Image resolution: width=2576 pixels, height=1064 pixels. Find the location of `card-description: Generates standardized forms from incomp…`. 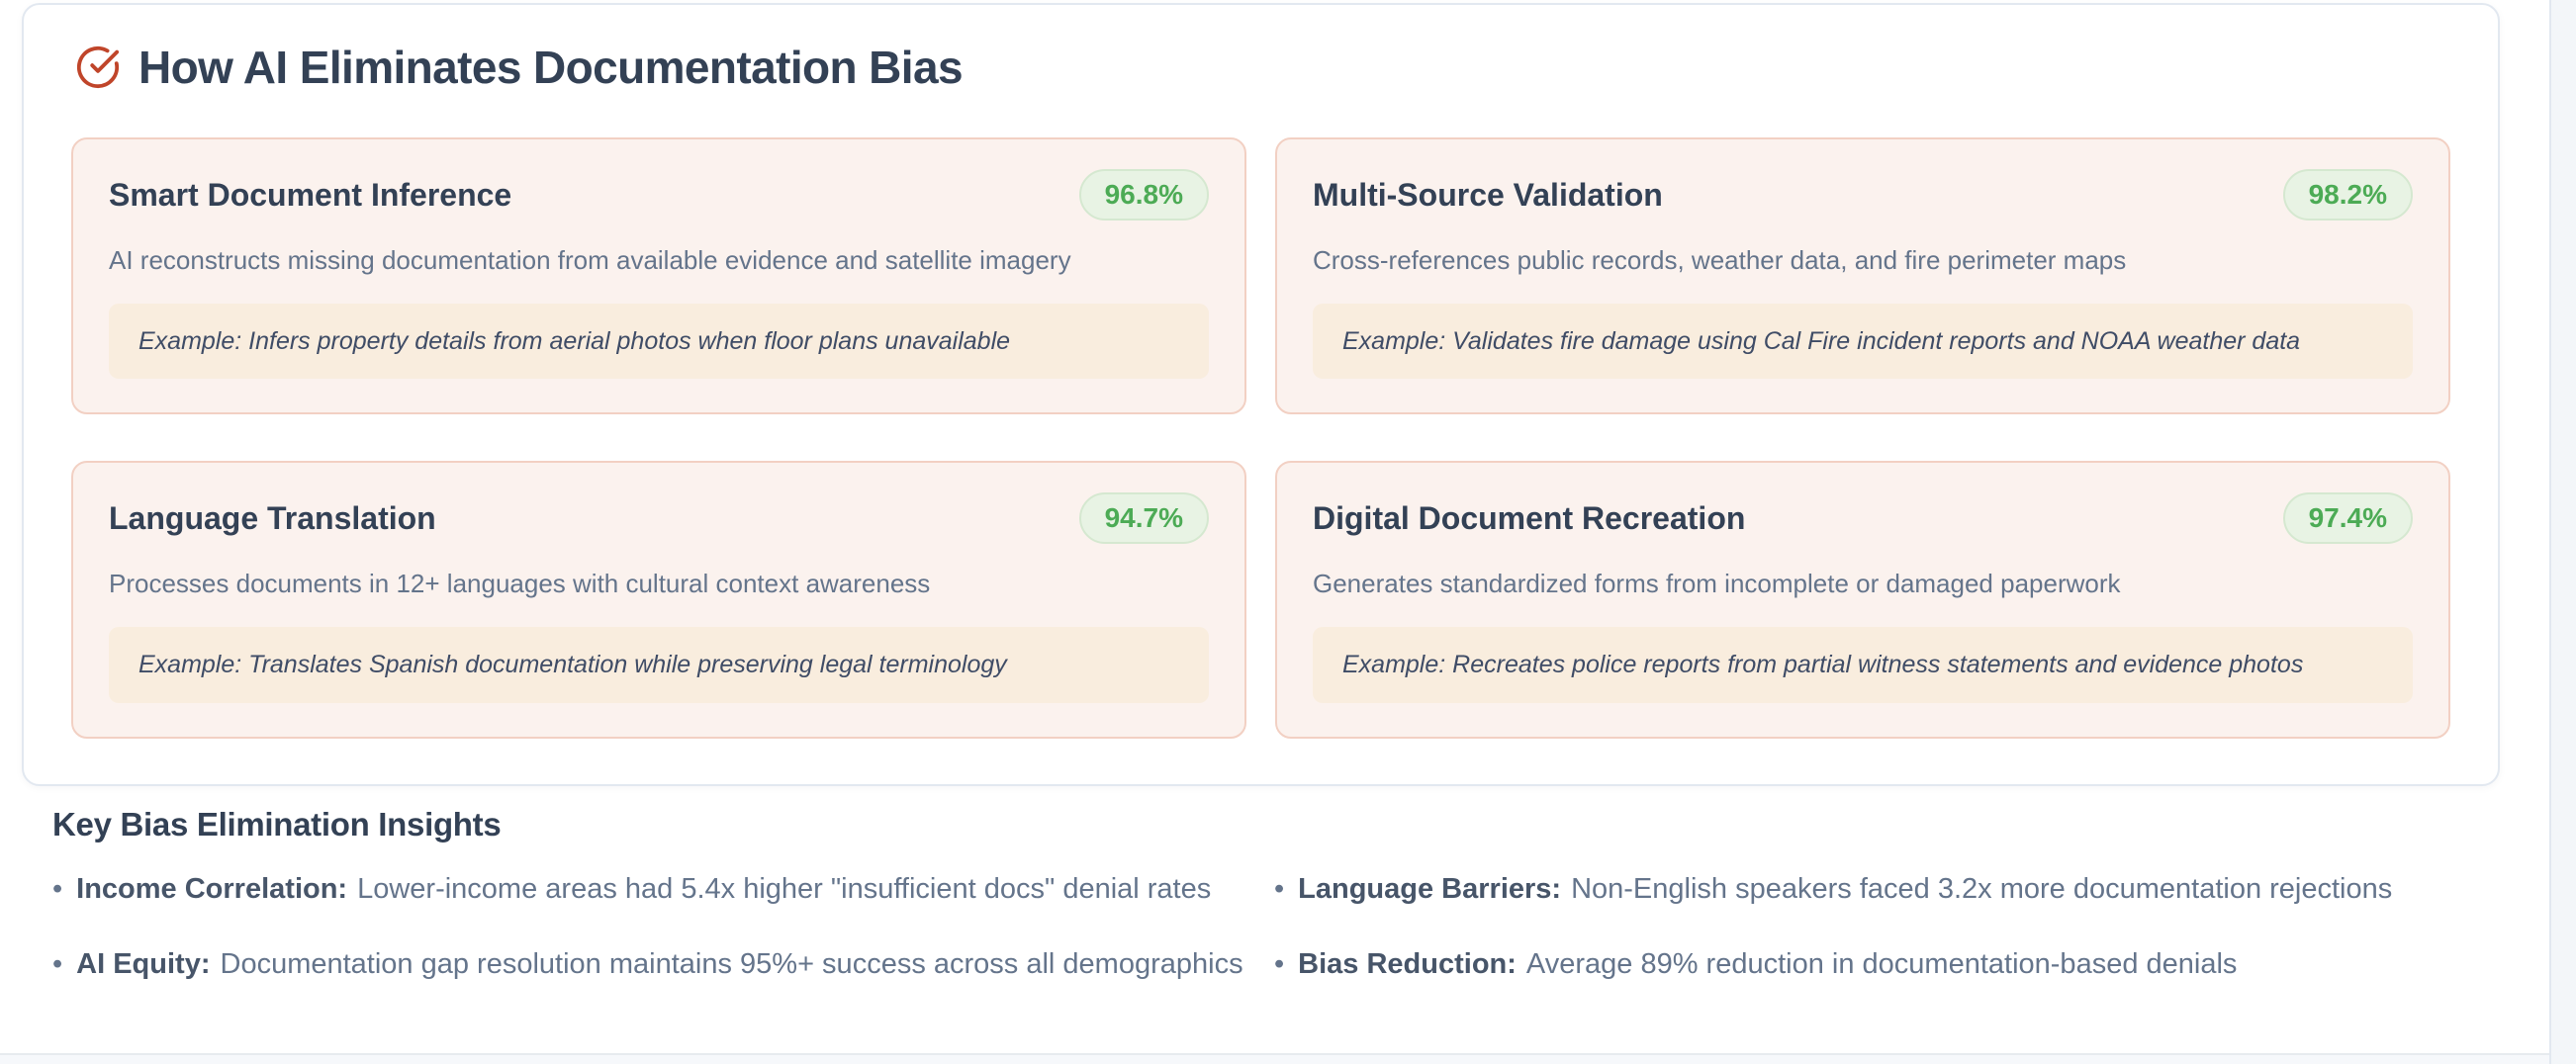

card-description: Generates standardized forms from incomp… is located at coordinates (1717, 584).